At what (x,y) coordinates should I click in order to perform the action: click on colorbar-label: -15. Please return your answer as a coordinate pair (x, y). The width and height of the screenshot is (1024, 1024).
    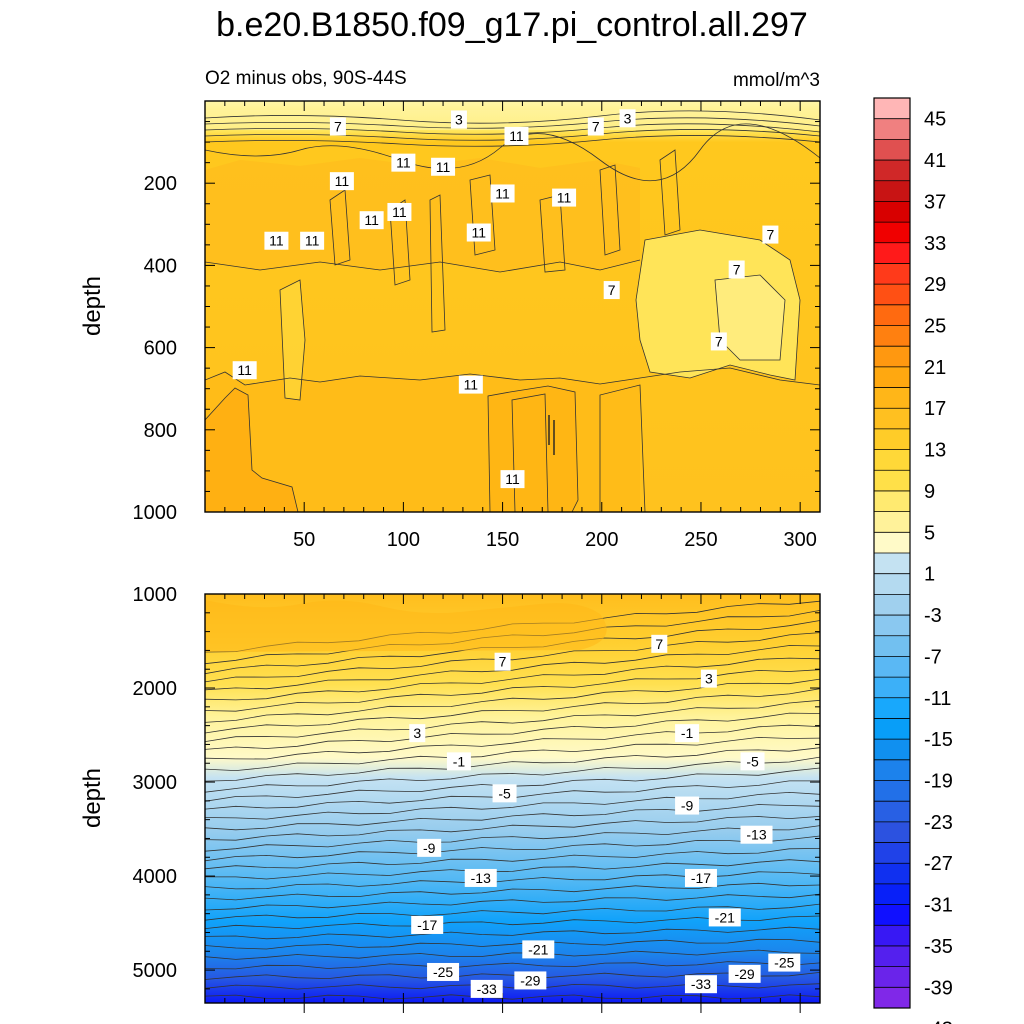
    Looking at the image, I should click on (938, 740).